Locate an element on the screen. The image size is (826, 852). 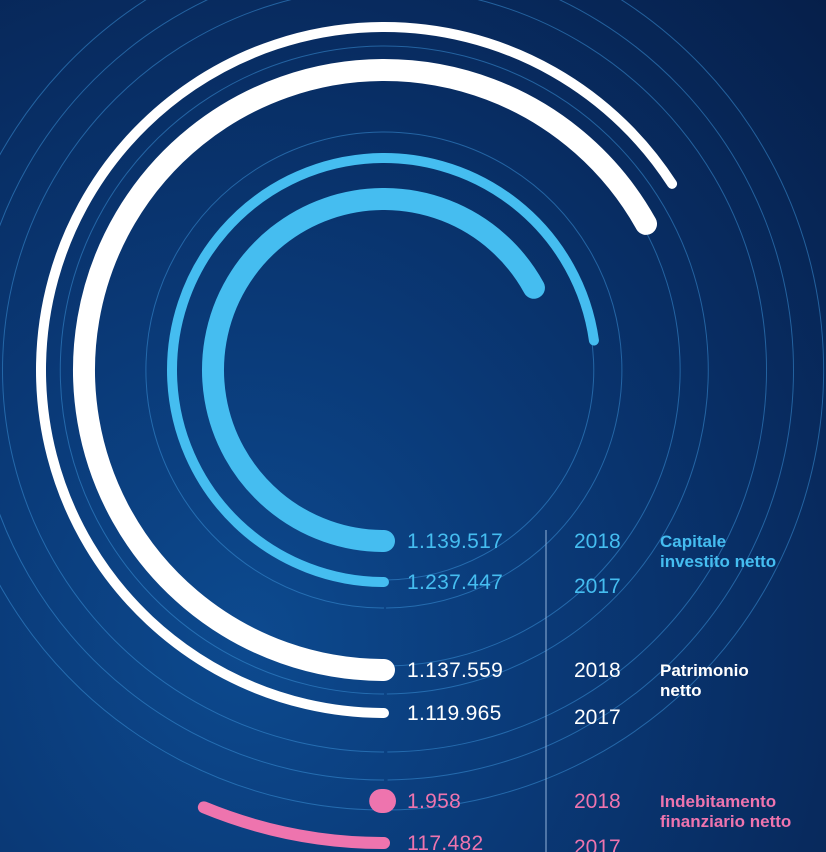
value-label: 117.482 is located at coordinates (445, 842).